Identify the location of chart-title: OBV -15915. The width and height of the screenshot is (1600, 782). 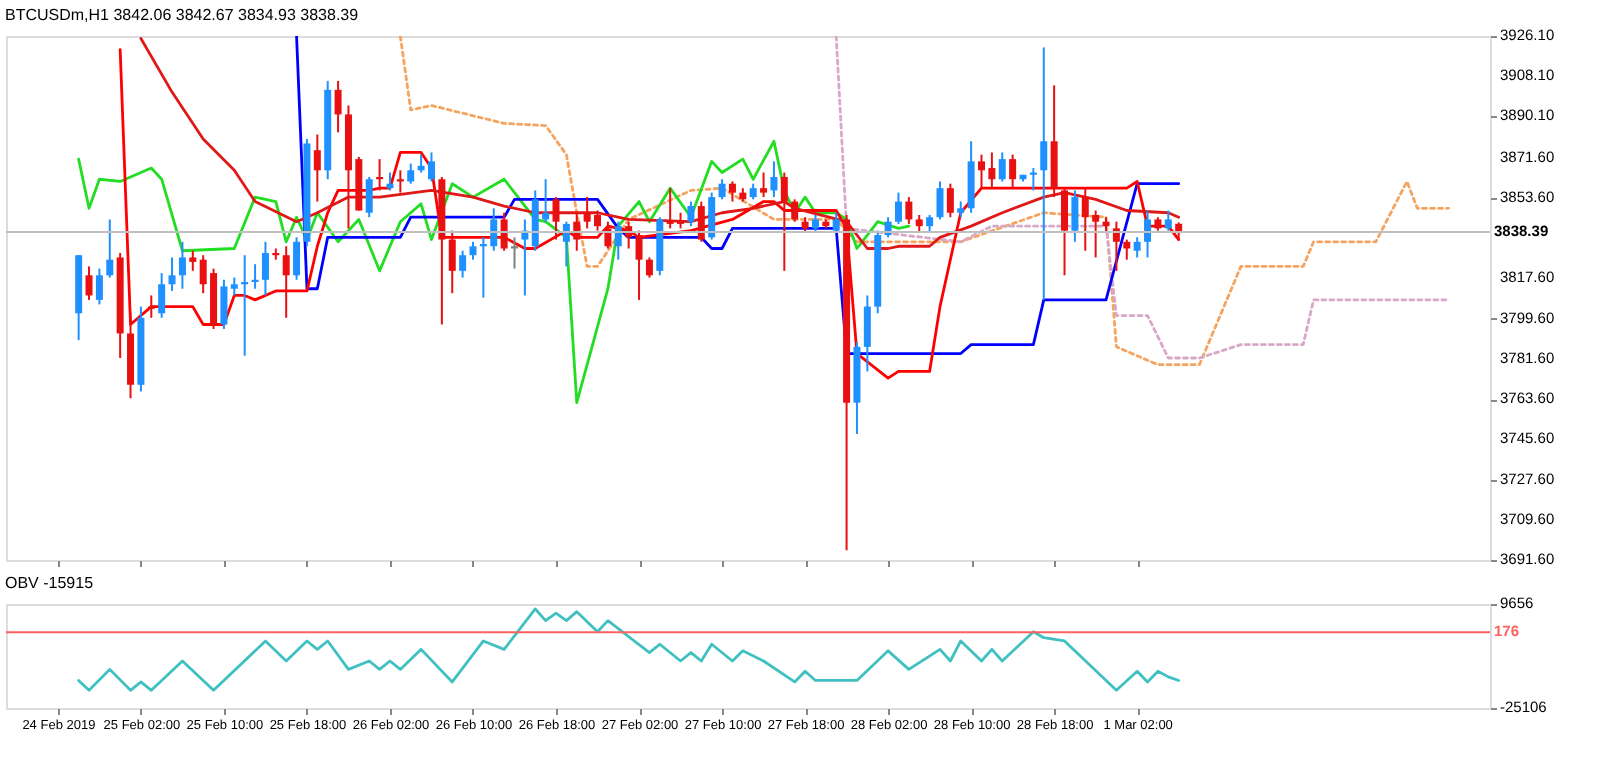
(50, 583).